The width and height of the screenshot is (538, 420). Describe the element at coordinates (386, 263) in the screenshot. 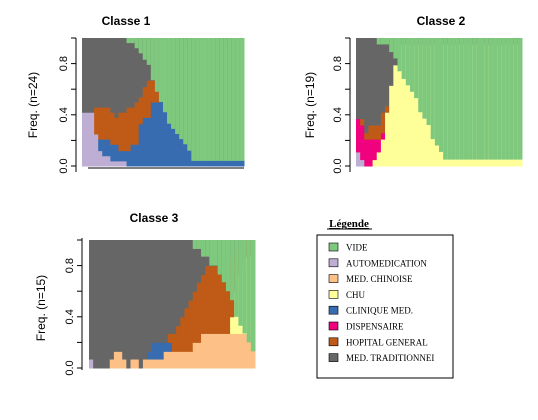

I see `legend-label: AUTOMEDICATION` at that location.